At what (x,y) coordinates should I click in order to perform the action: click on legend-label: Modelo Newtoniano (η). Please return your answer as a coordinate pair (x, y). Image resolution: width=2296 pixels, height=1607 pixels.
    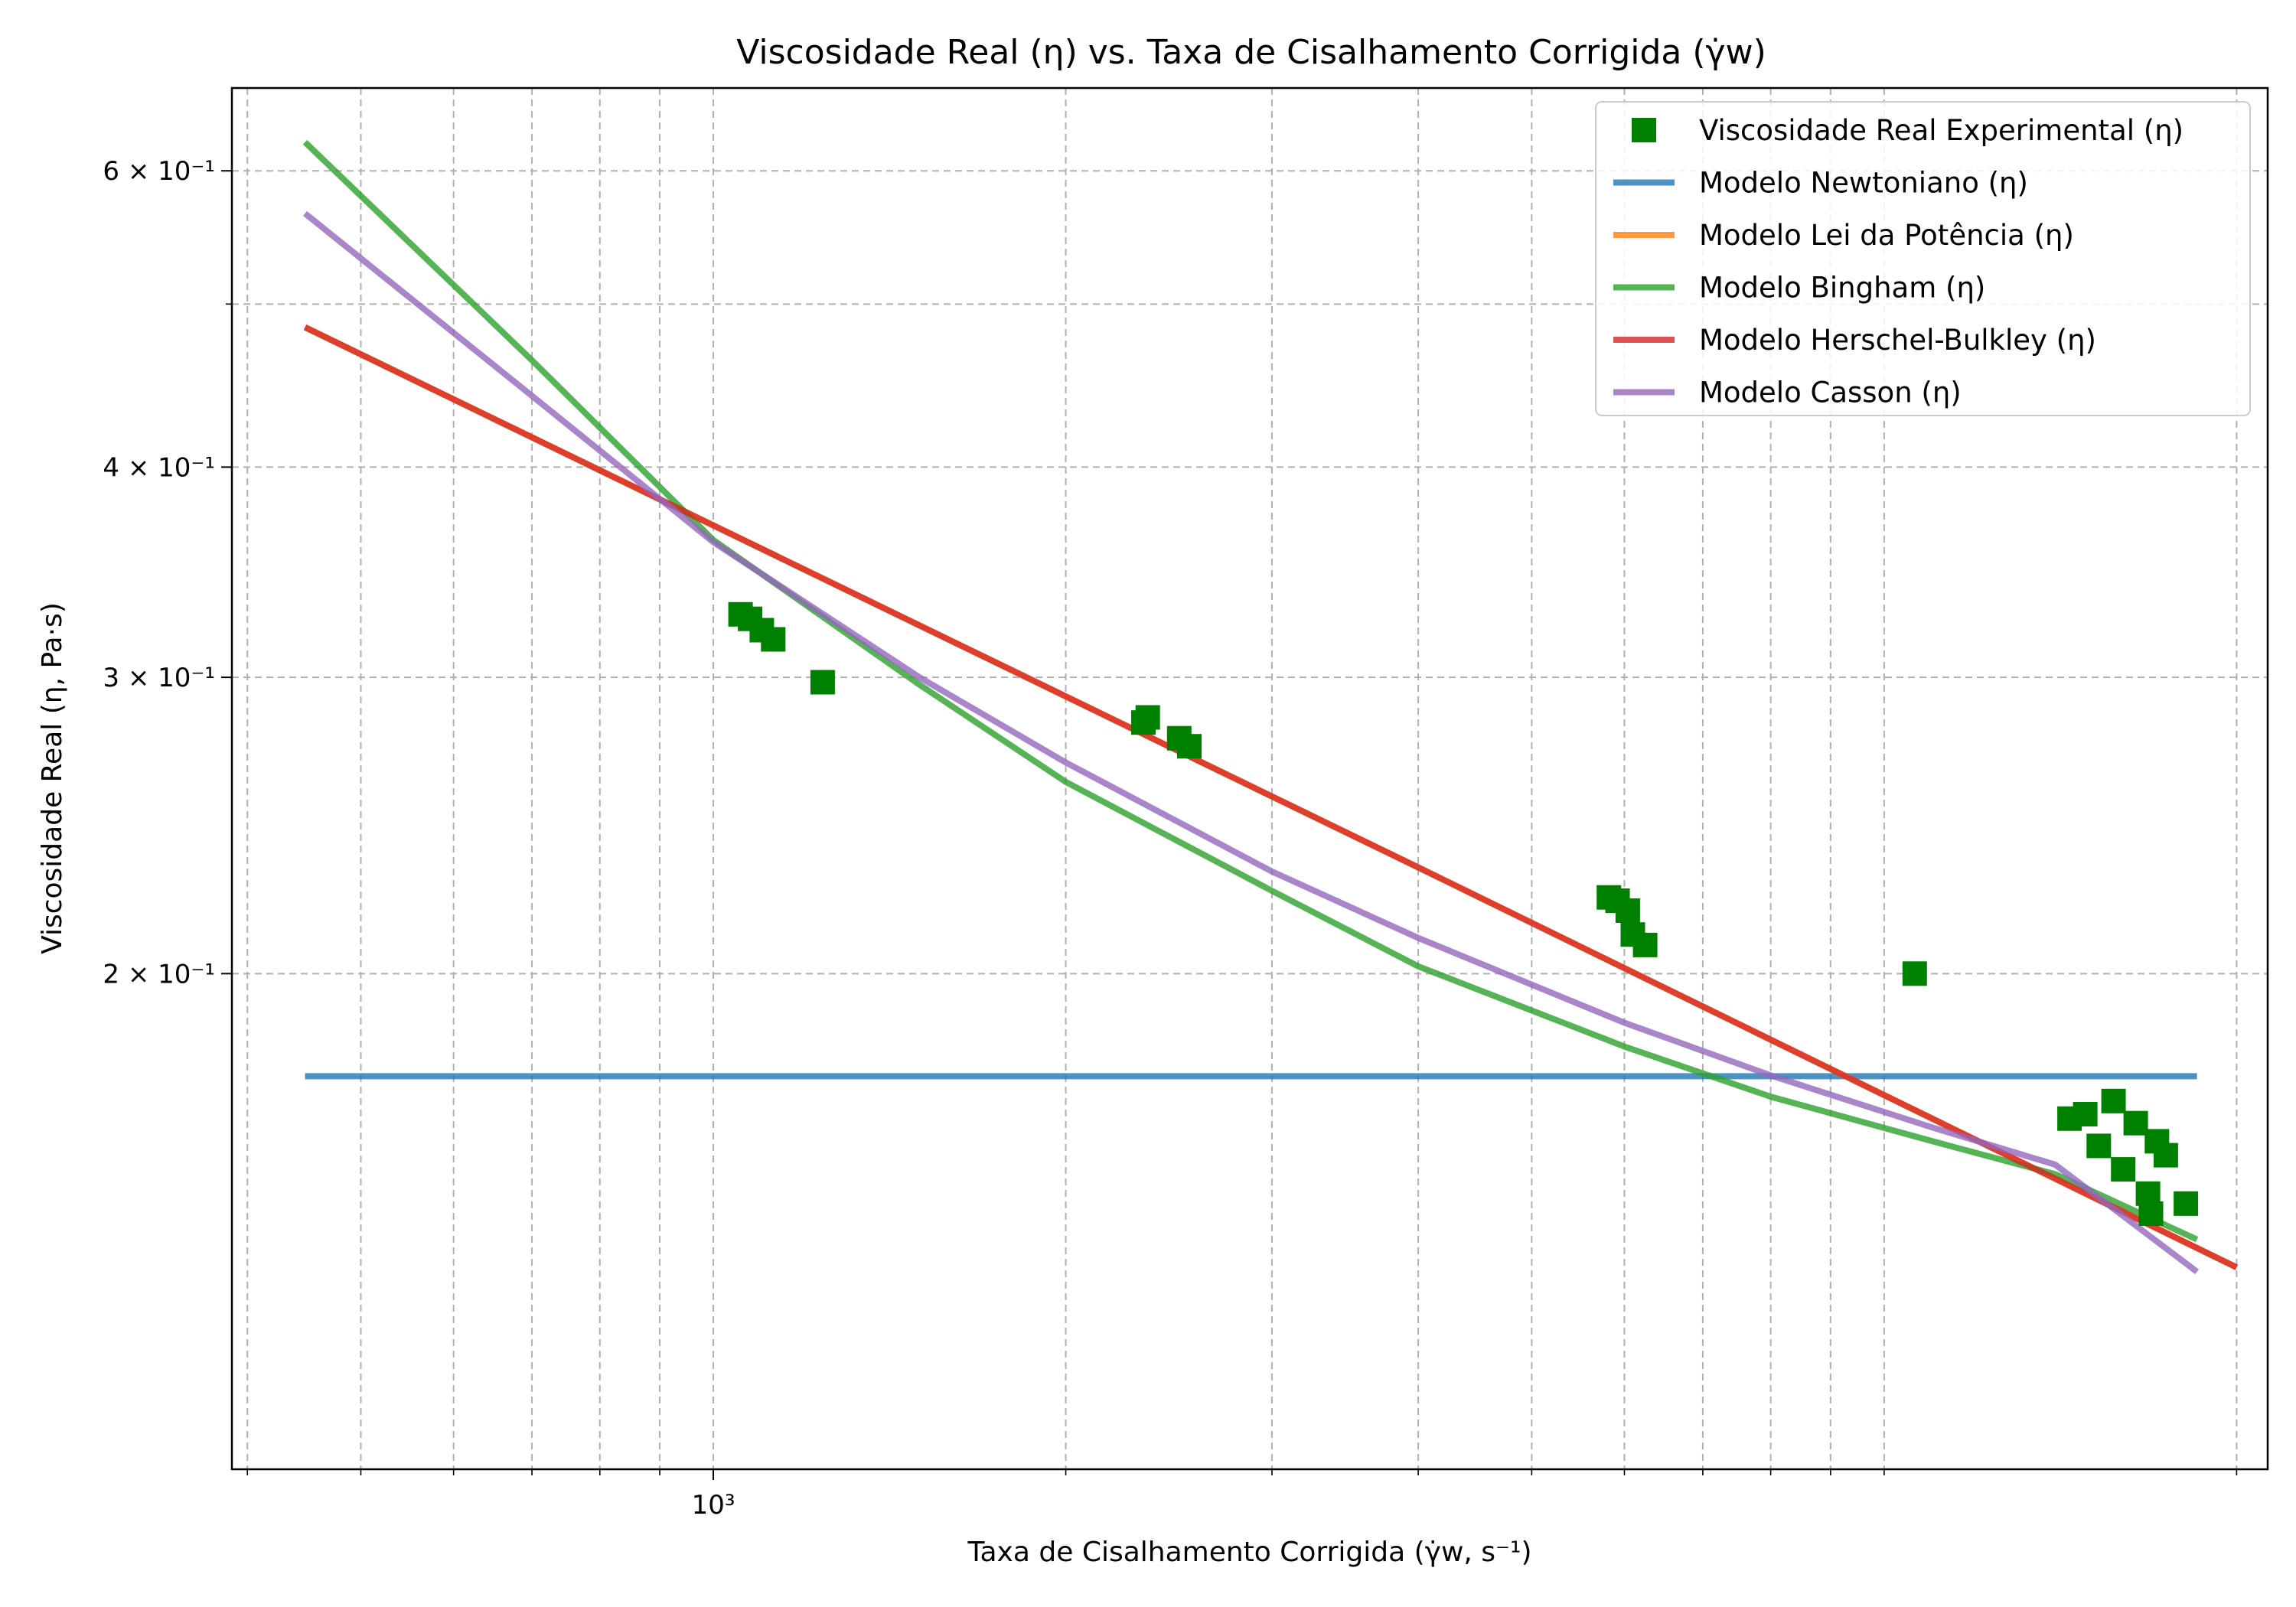
    Looking at the image, I should click on (1863, 183).